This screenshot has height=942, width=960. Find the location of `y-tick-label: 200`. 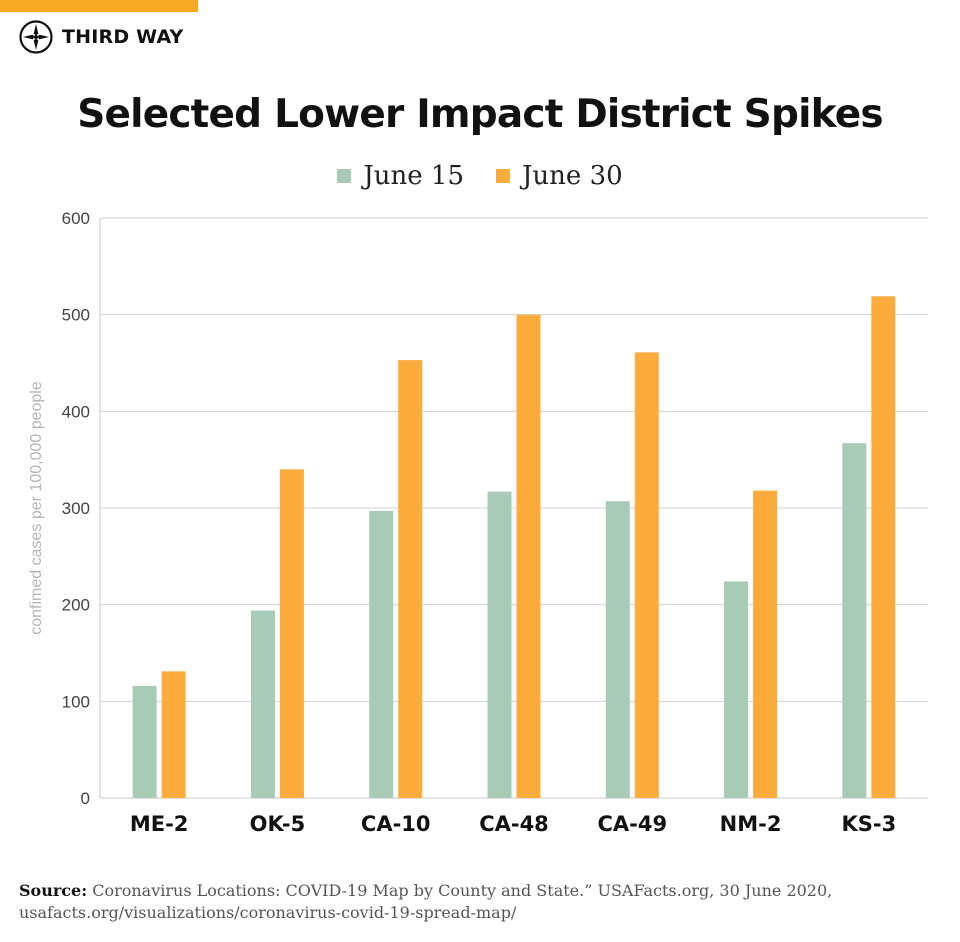

y-tick-label: 200 is located at coordinates (76, 605).